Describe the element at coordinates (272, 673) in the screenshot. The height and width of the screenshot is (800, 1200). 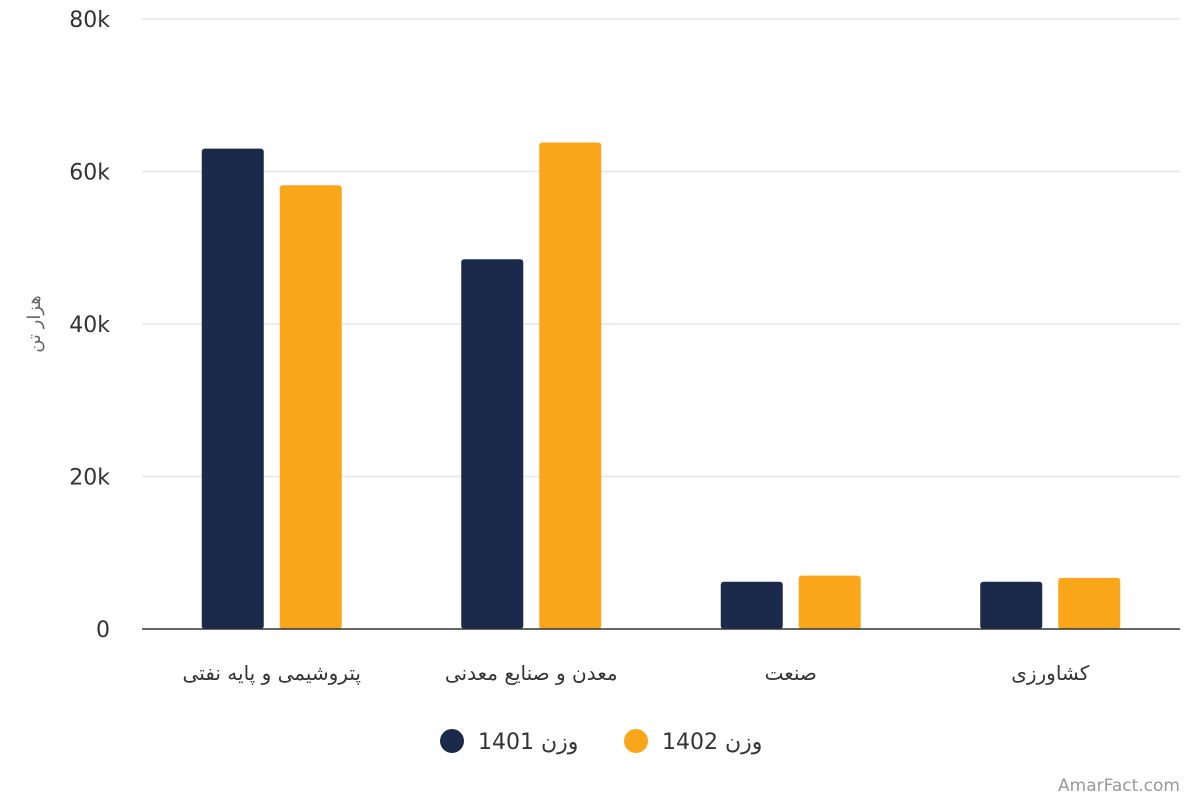
I see `x-category-label: پتروشیمی و پایه نفتی` at that location.